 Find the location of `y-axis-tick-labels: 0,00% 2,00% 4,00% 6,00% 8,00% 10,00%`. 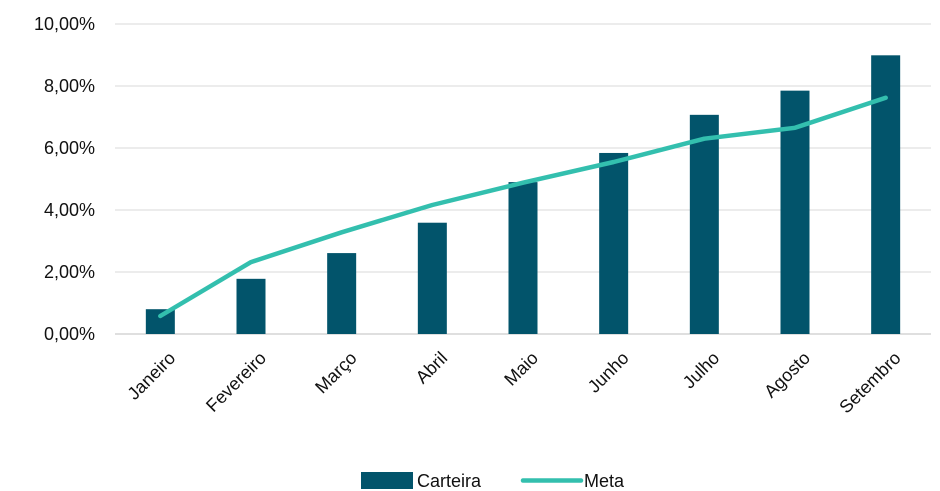

y-axis-tick-labels: 0,00% 2,00% 4,00% 6,00% 8,00% 10,00% is located at coordinates (64, 179).